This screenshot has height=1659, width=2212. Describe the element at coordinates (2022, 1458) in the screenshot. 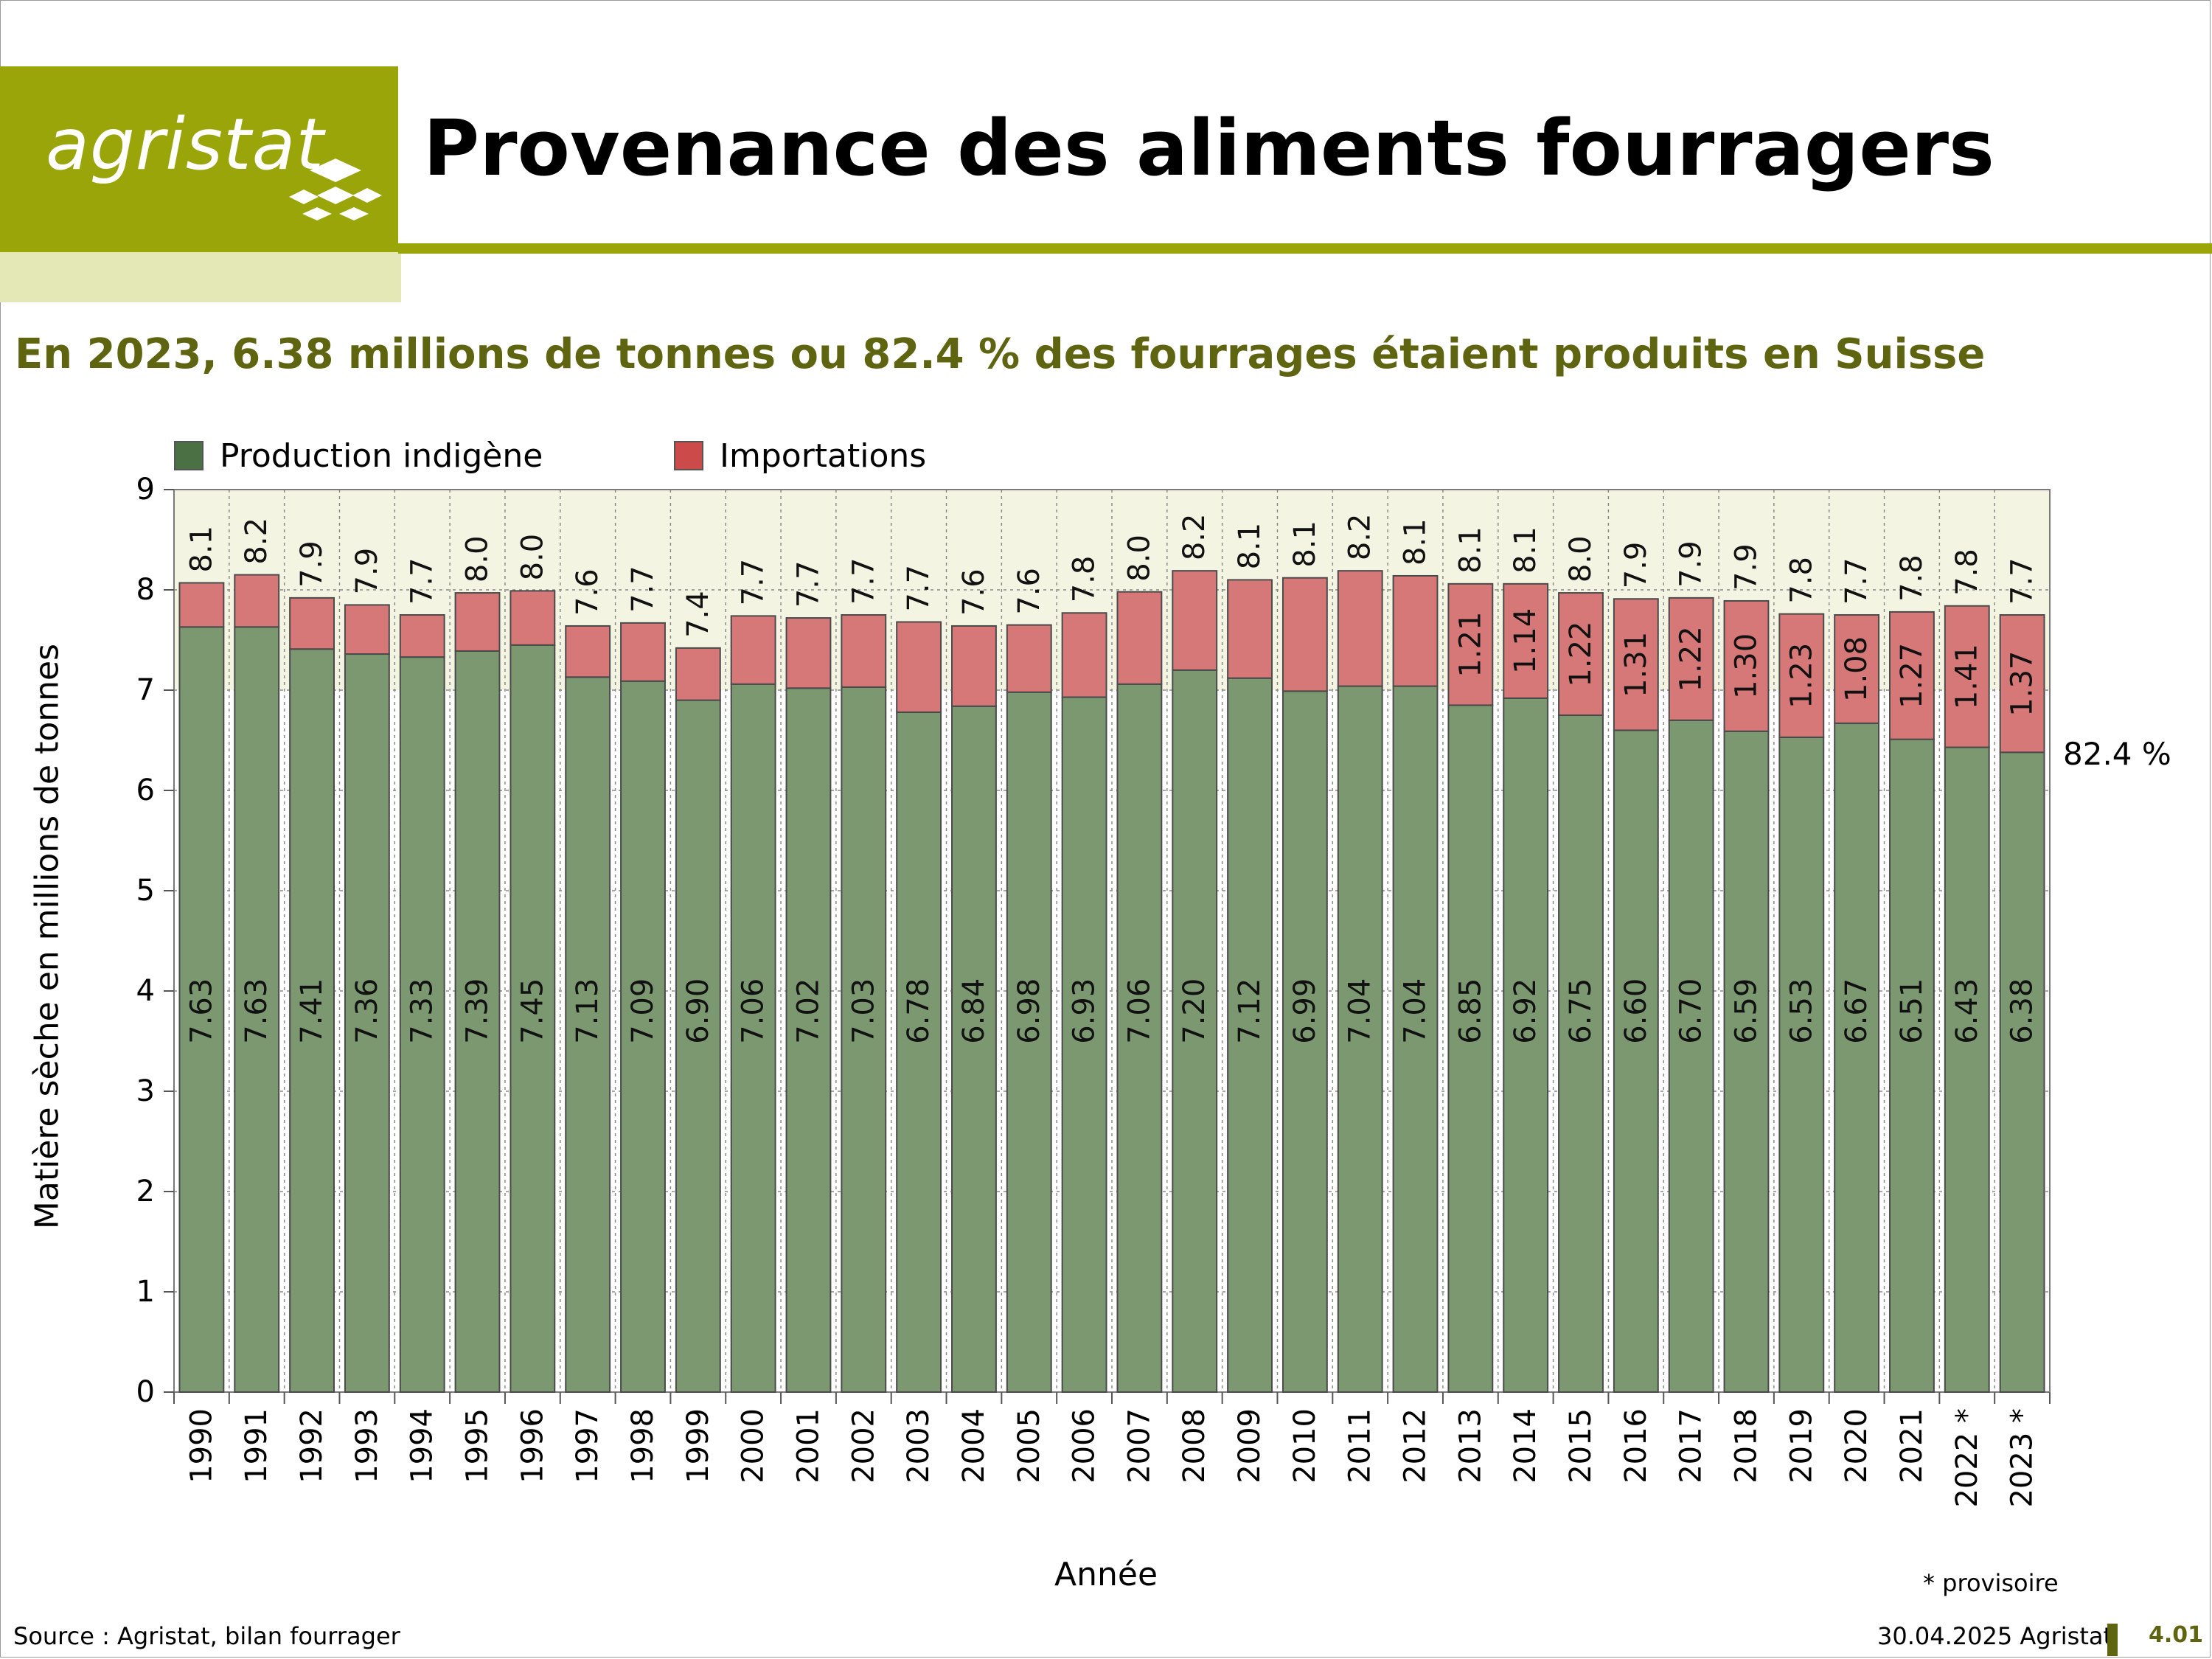

I see `x-tick-label: 2023 *` at that location.